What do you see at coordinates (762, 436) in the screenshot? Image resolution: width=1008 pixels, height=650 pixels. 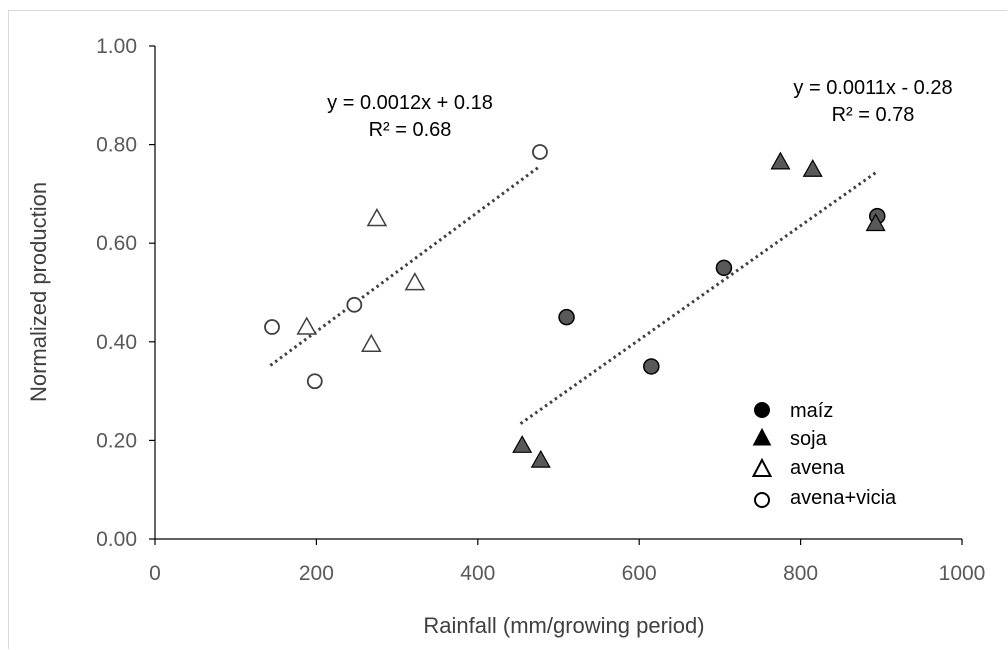 I see `legend-marker-soja` at bounding box center [762, 436].